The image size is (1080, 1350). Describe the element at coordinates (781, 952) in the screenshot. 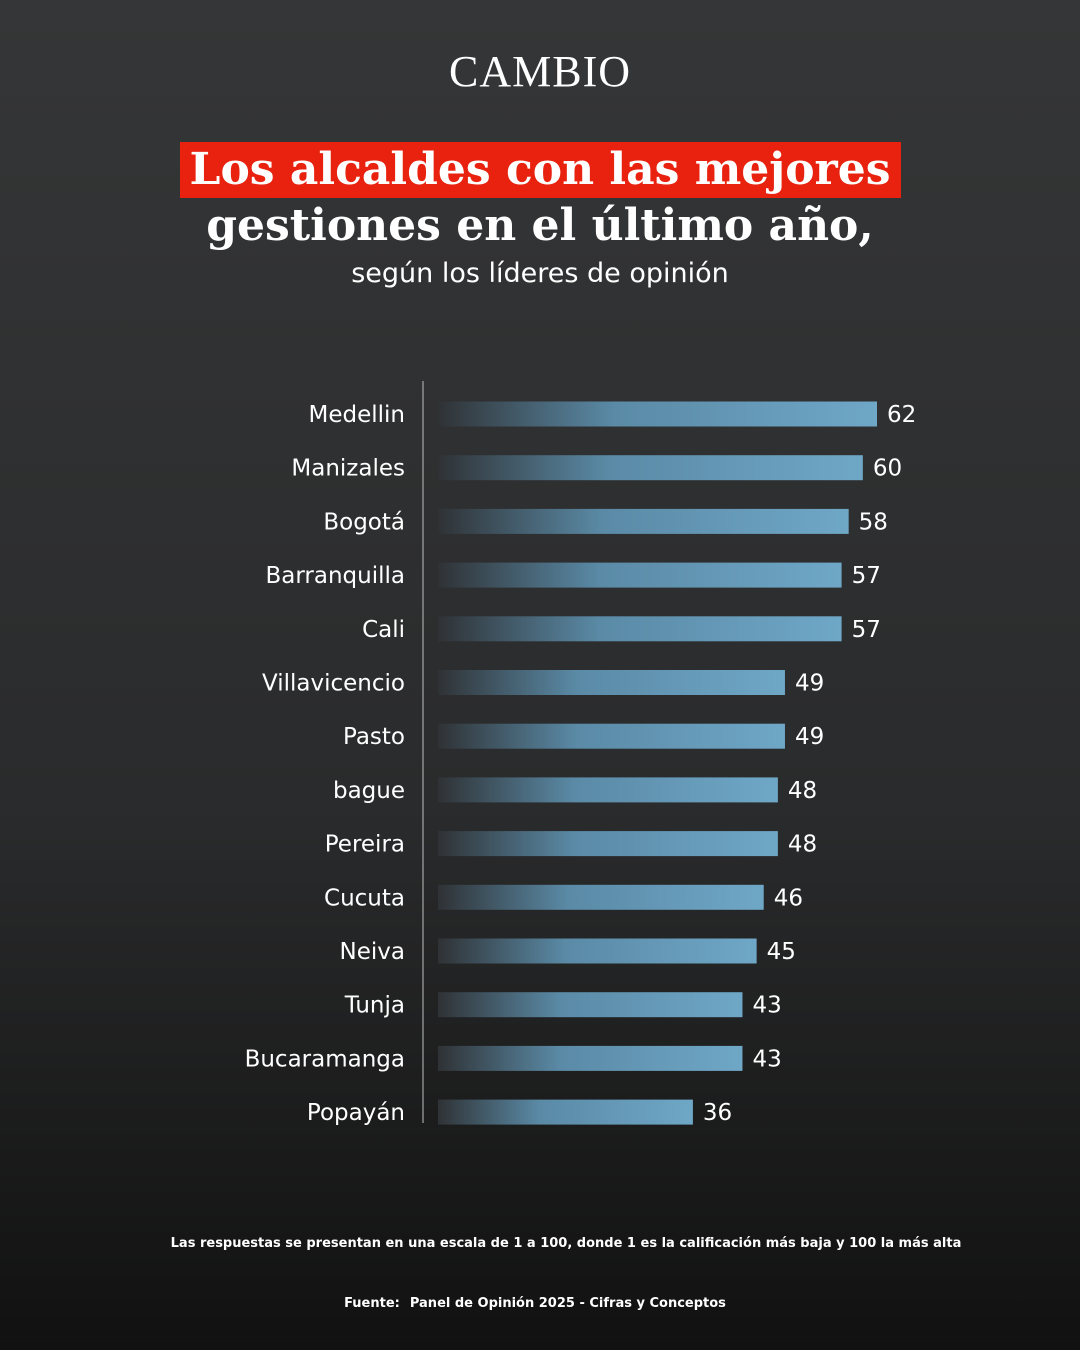

I see `value-label: 45` at that location.